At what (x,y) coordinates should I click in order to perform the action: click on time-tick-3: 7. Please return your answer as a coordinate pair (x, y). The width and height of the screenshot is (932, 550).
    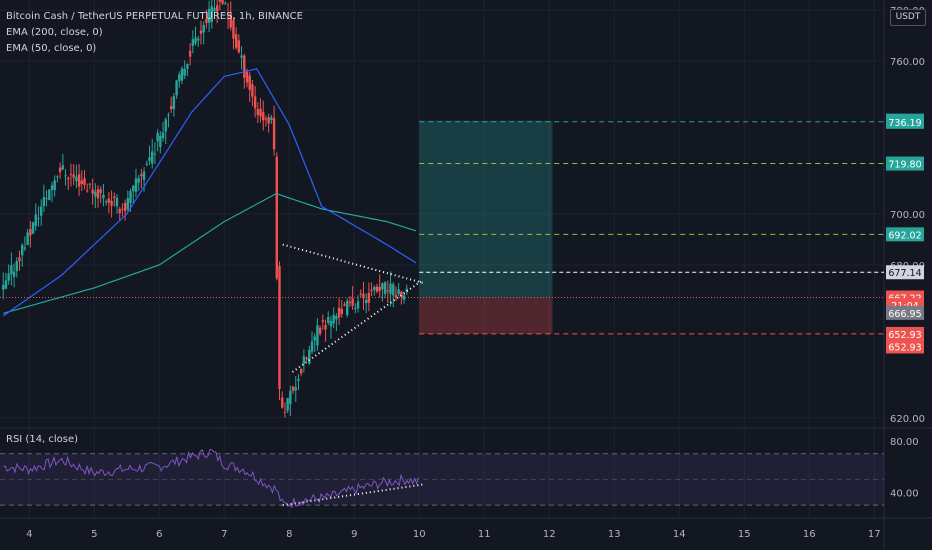
    Looking at the image, I should click on (224, 534).